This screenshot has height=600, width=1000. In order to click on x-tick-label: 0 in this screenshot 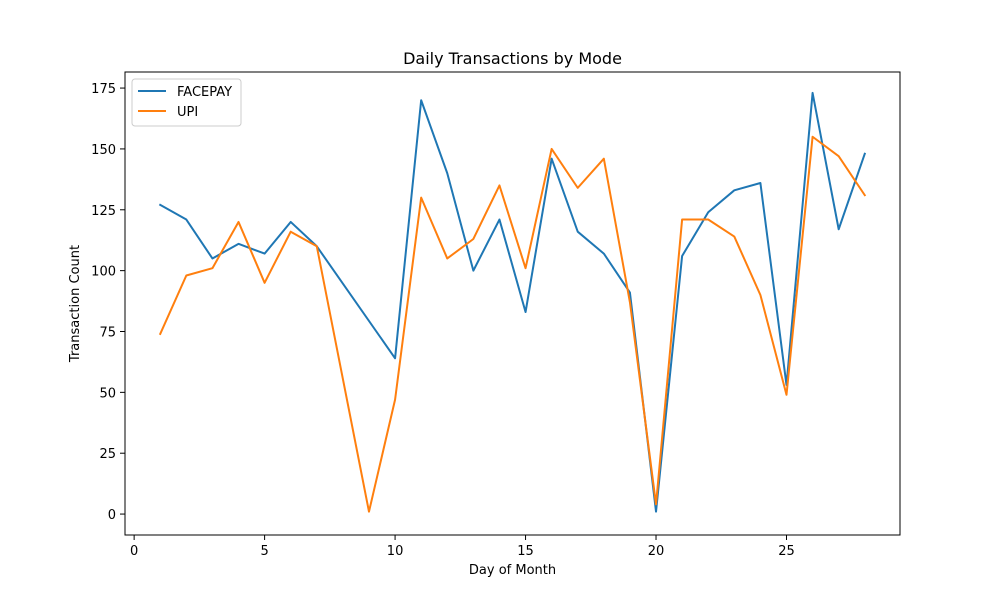, I will do `click(134, 551)`.